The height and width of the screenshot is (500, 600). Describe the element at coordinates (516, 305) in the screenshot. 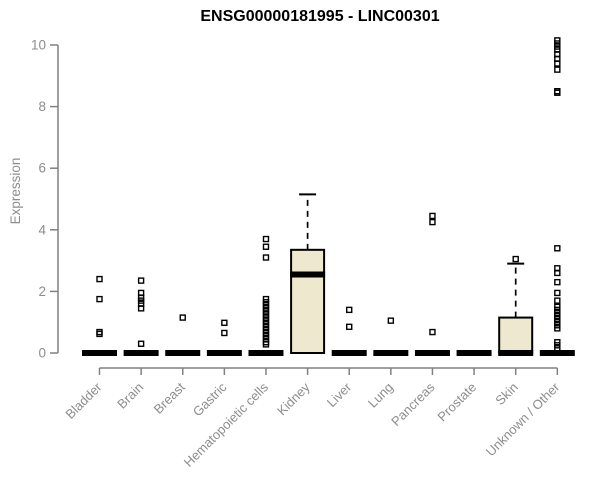

I see `box-skin` at that location.